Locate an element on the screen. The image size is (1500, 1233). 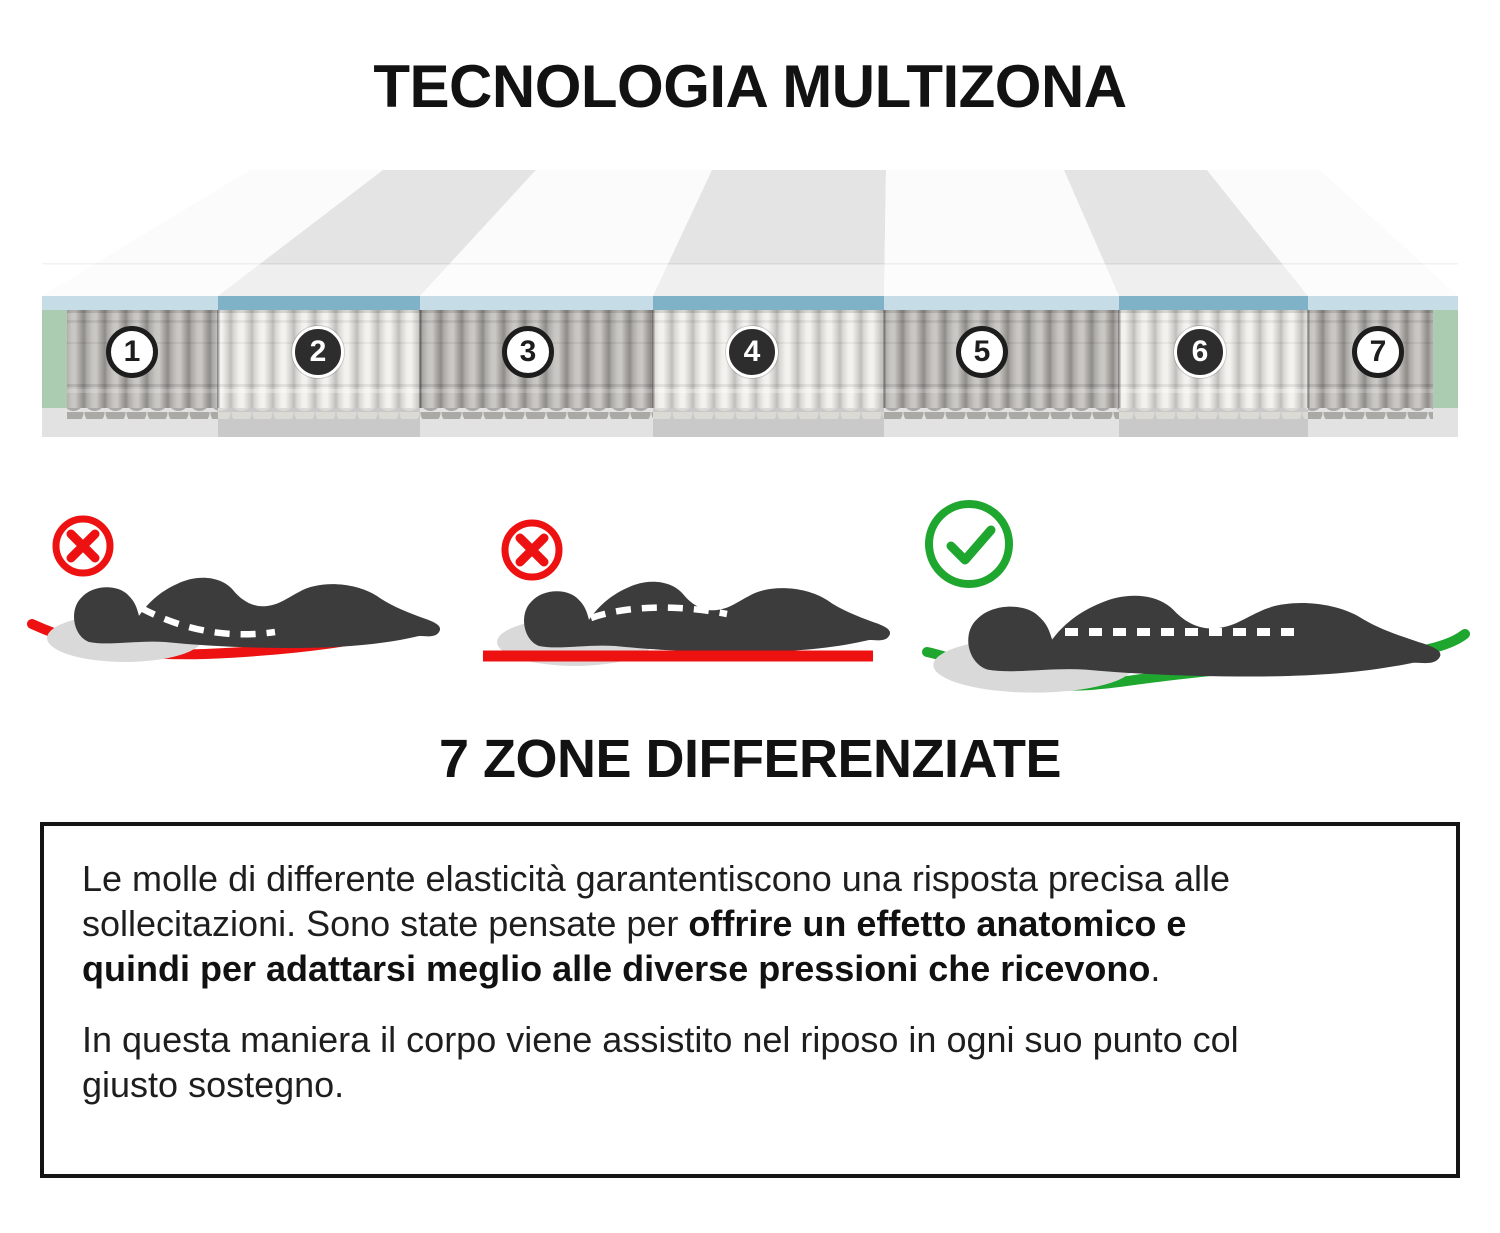
zone-badge-1: 1 is located at coordinates (132, 352).